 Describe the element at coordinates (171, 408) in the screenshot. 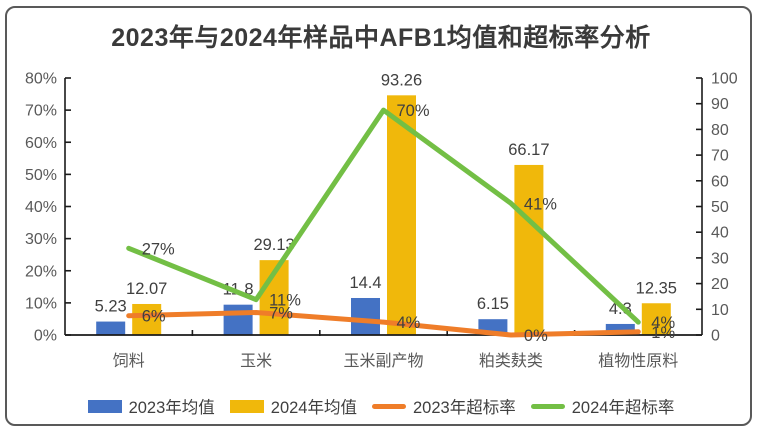

I see `legend-label: 2023年均值` at that location.